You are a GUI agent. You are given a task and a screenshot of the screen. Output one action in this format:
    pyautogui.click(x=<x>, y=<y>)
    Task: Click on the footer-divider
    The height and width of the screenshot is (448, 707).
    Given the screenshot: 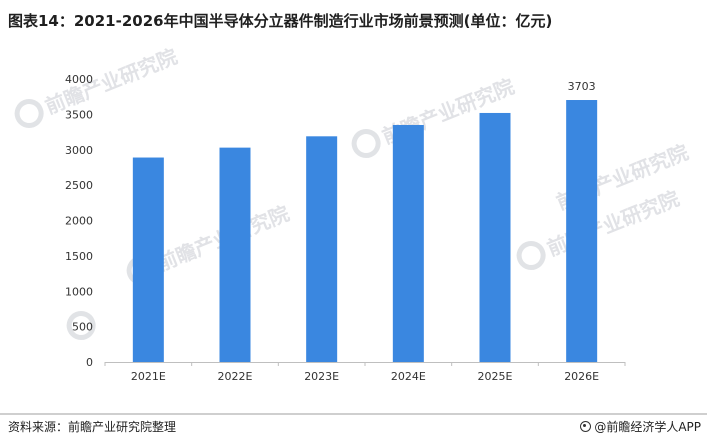 What is the action you would take?
    pyautogui.click(x=353, y=414)
    